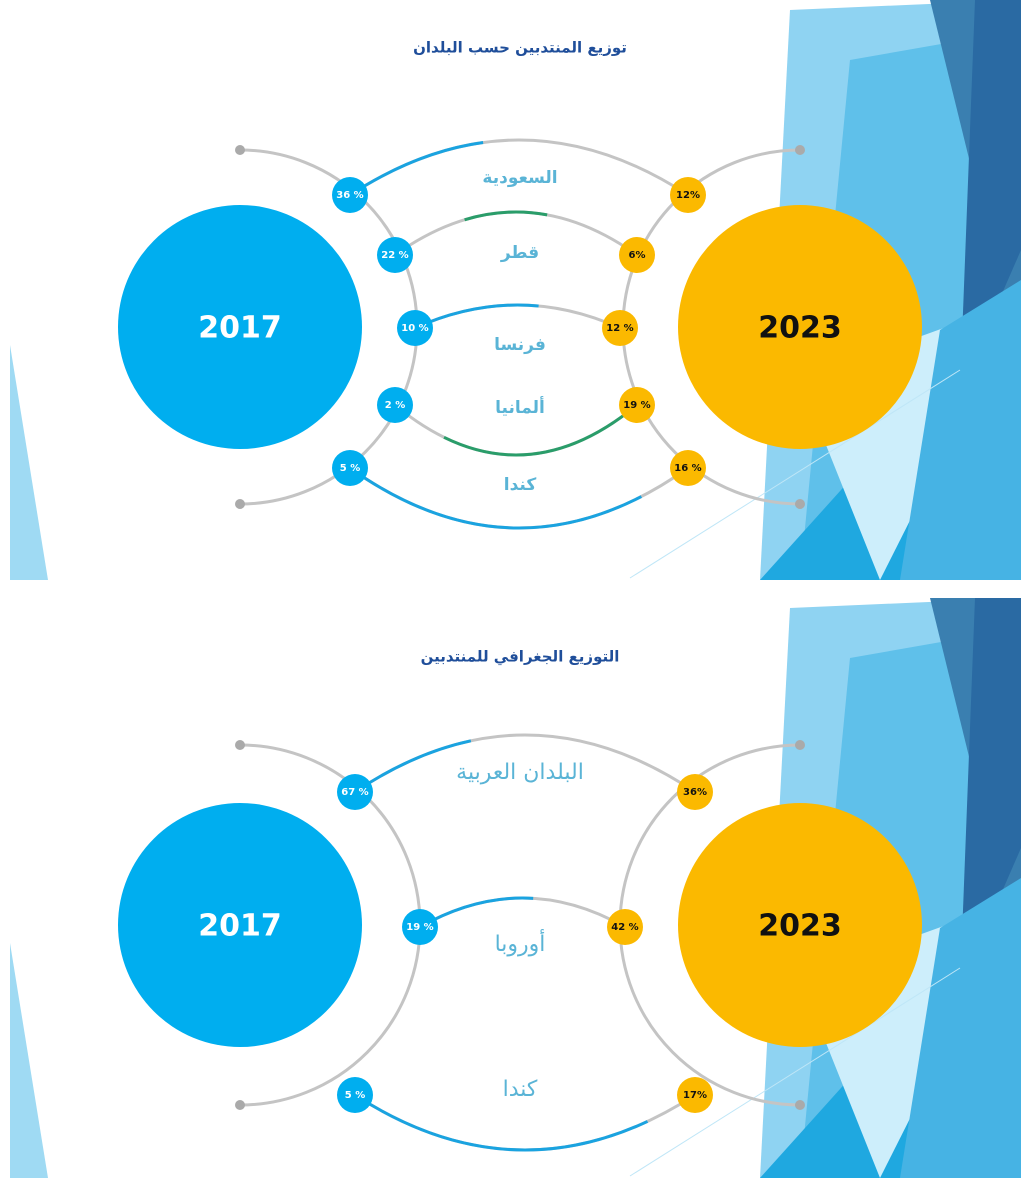  What do you see at coordinates (519, 253) in the screenshot?
I see `row-name: قطر` at bounding box center [519, 253].